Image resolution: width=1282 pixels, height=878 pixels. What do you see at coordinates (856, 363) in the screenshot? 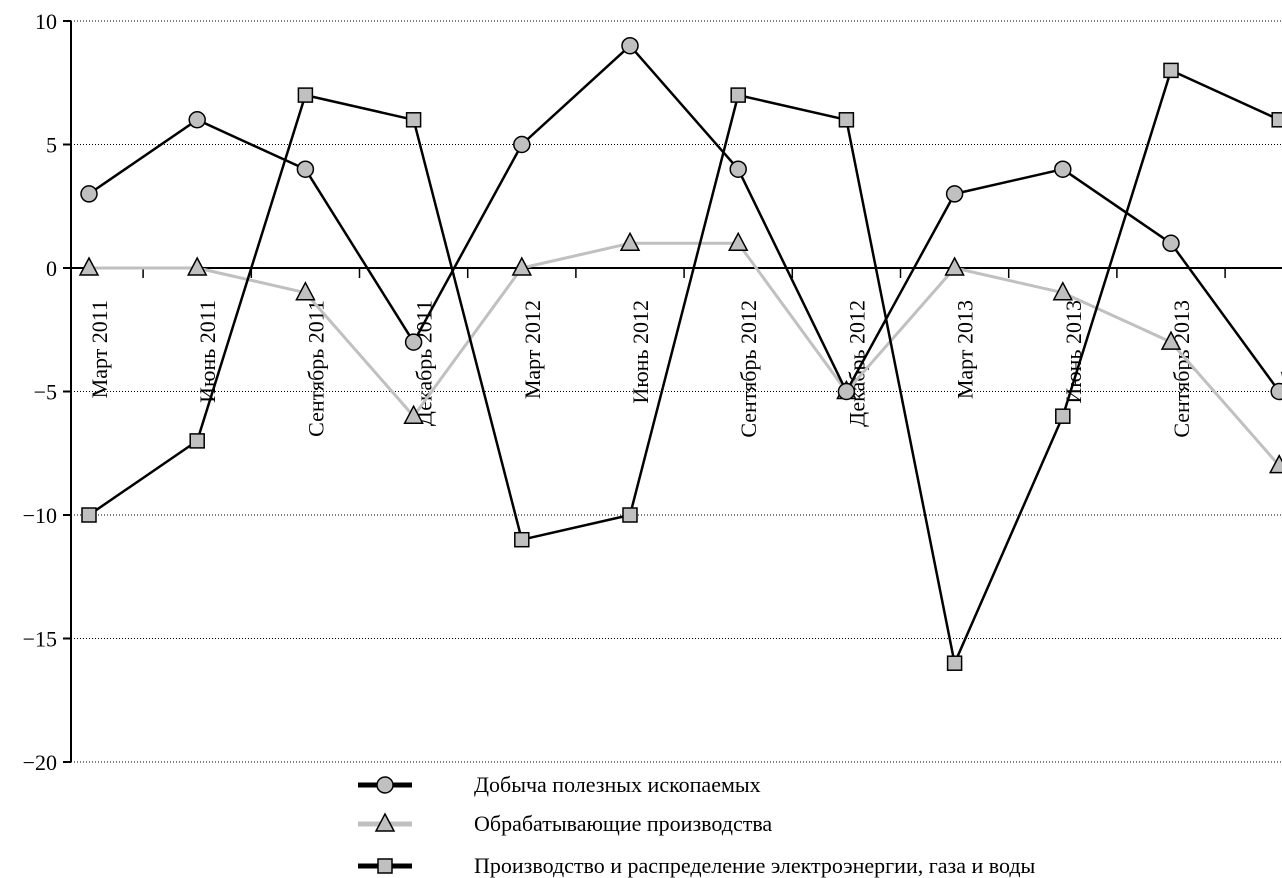
I see `x-category-label: Декабрь 2012` at bounding box center [856, 363].